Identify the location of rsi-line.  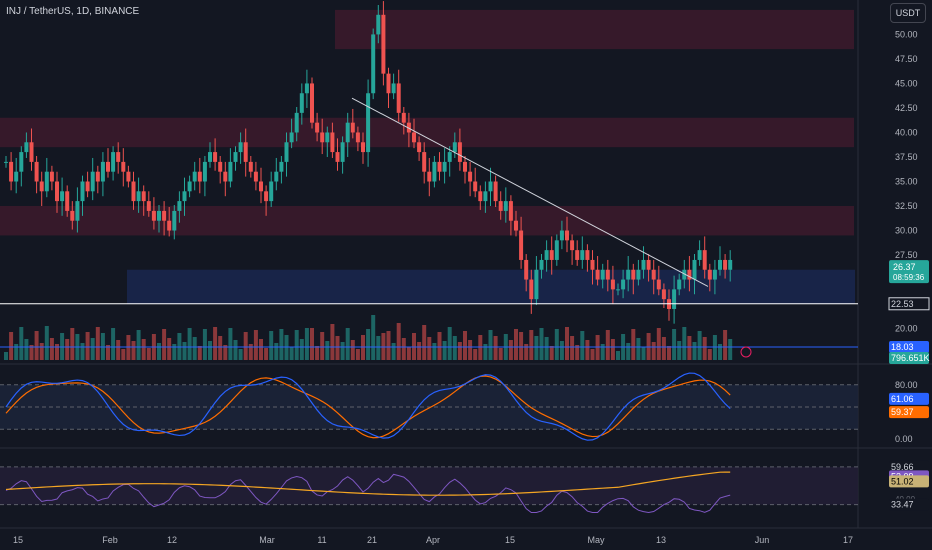
(368, 493).